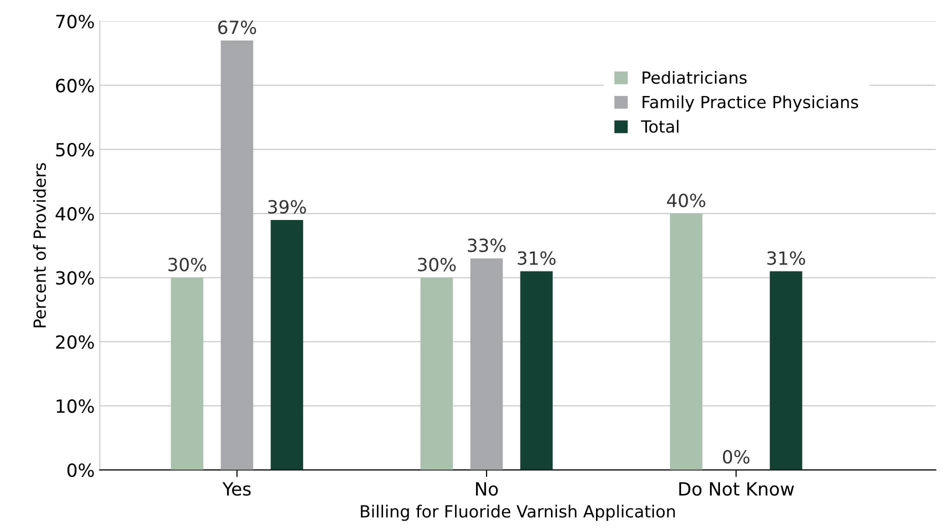 Image resolution: width=950 pixels, height=531 pixels. I want to click on y-tick-label: 0%, so click(80, 470).